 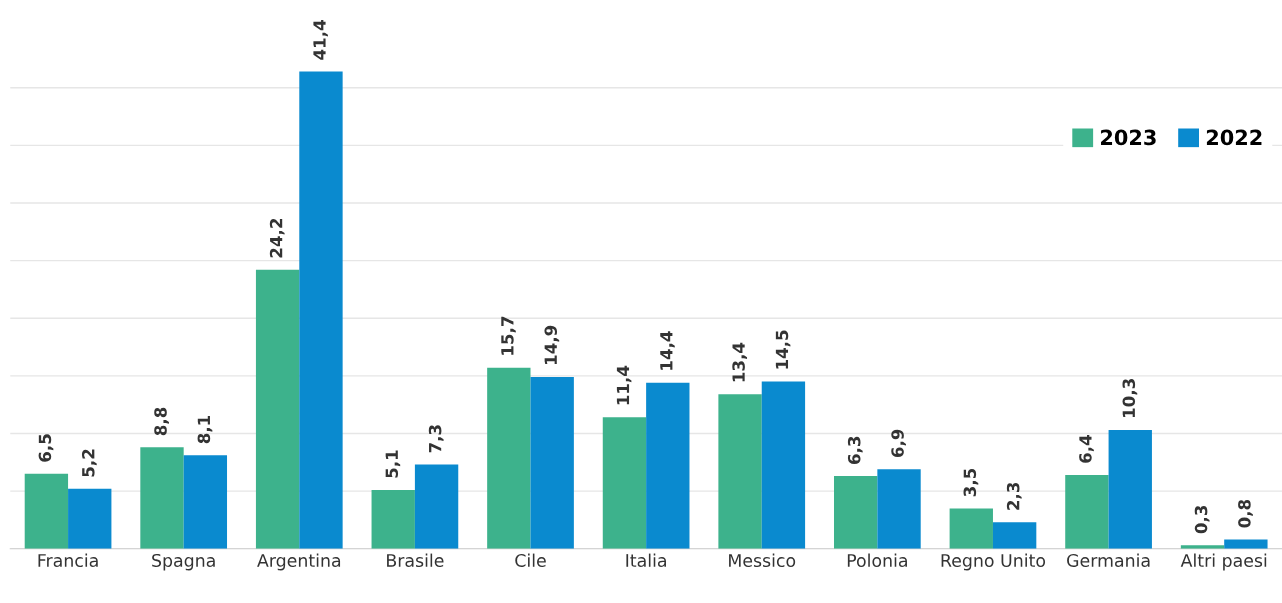 I want to click on legend-label: 2023, so click(x=1128, y=137).